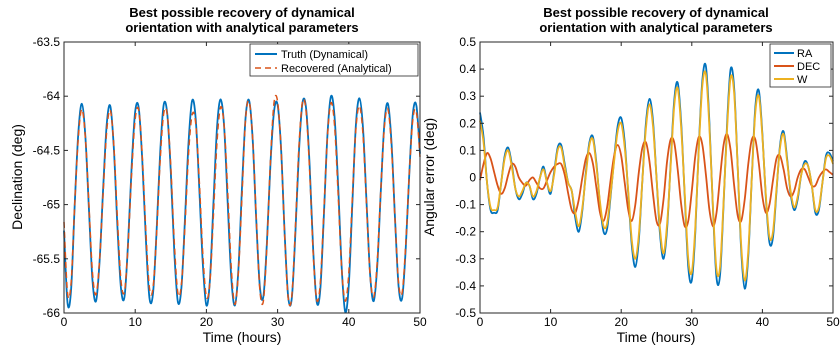 Image resolution: width=840 pixels, height=345 pixels. I want to click on legend-label-w: W, so click(802, 80).